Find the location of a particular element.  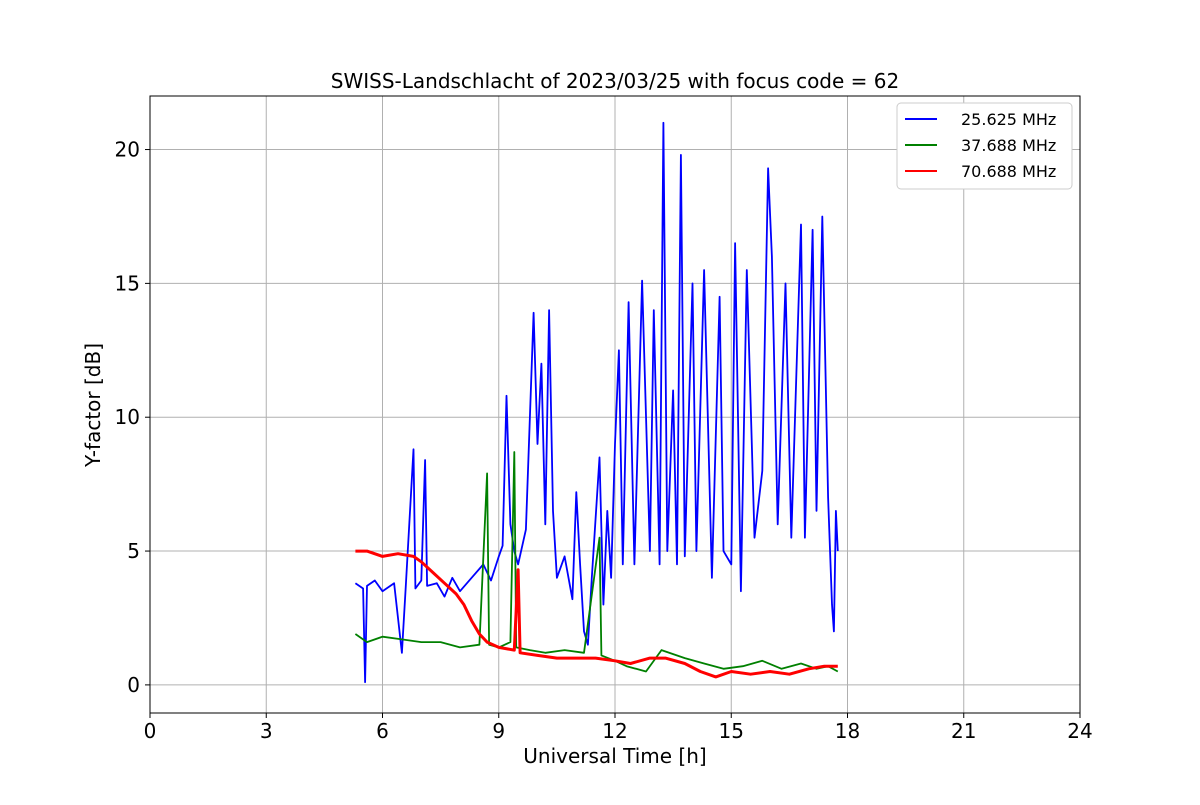

x-axis-label: Universal Time [h] is located at coordinates (614, 756).